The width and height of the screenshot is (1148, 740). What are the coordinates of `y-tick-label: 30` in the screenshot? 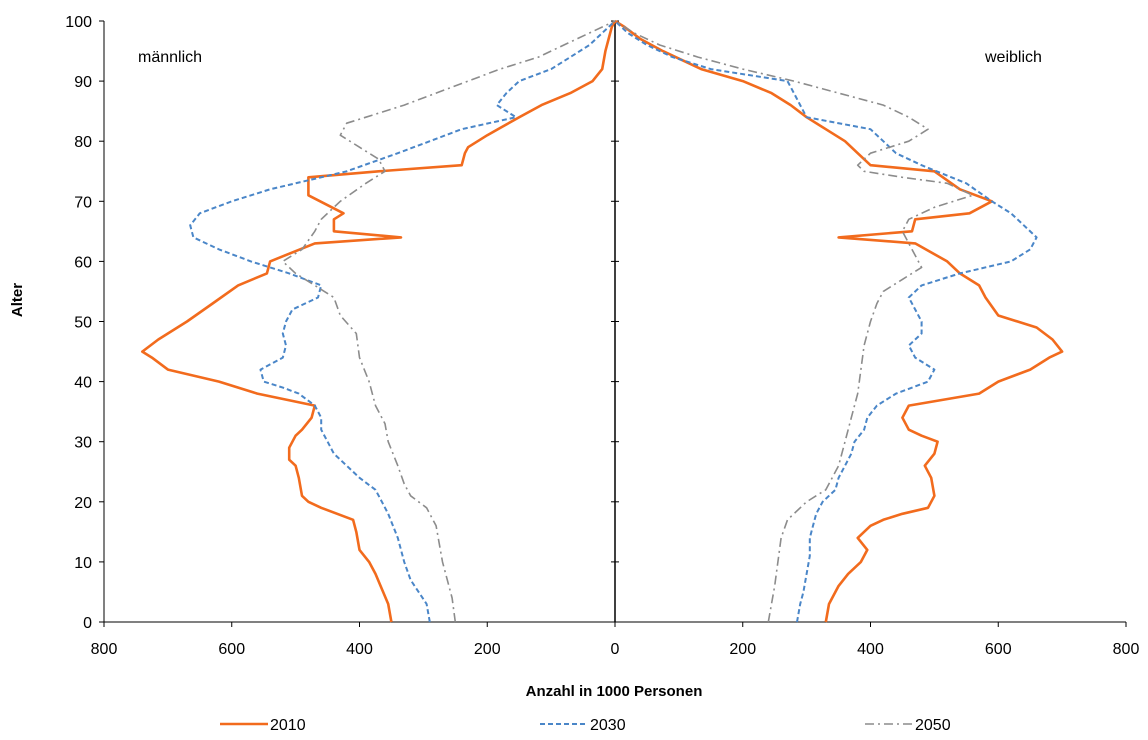 It's located at (83, 443).